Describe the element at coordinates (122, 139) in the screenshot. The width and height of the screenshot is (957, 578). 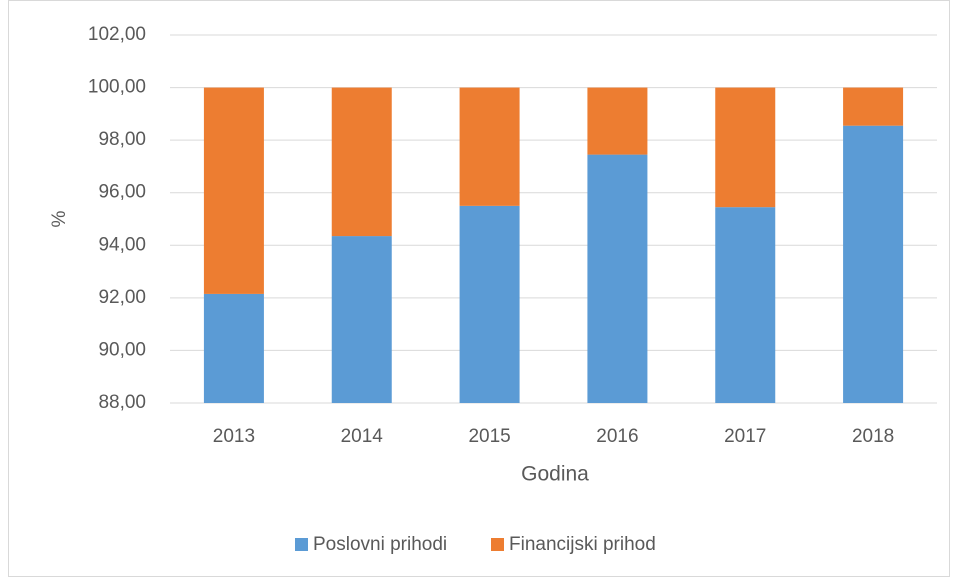
I see `y-tick-label: 98,00` at that location.